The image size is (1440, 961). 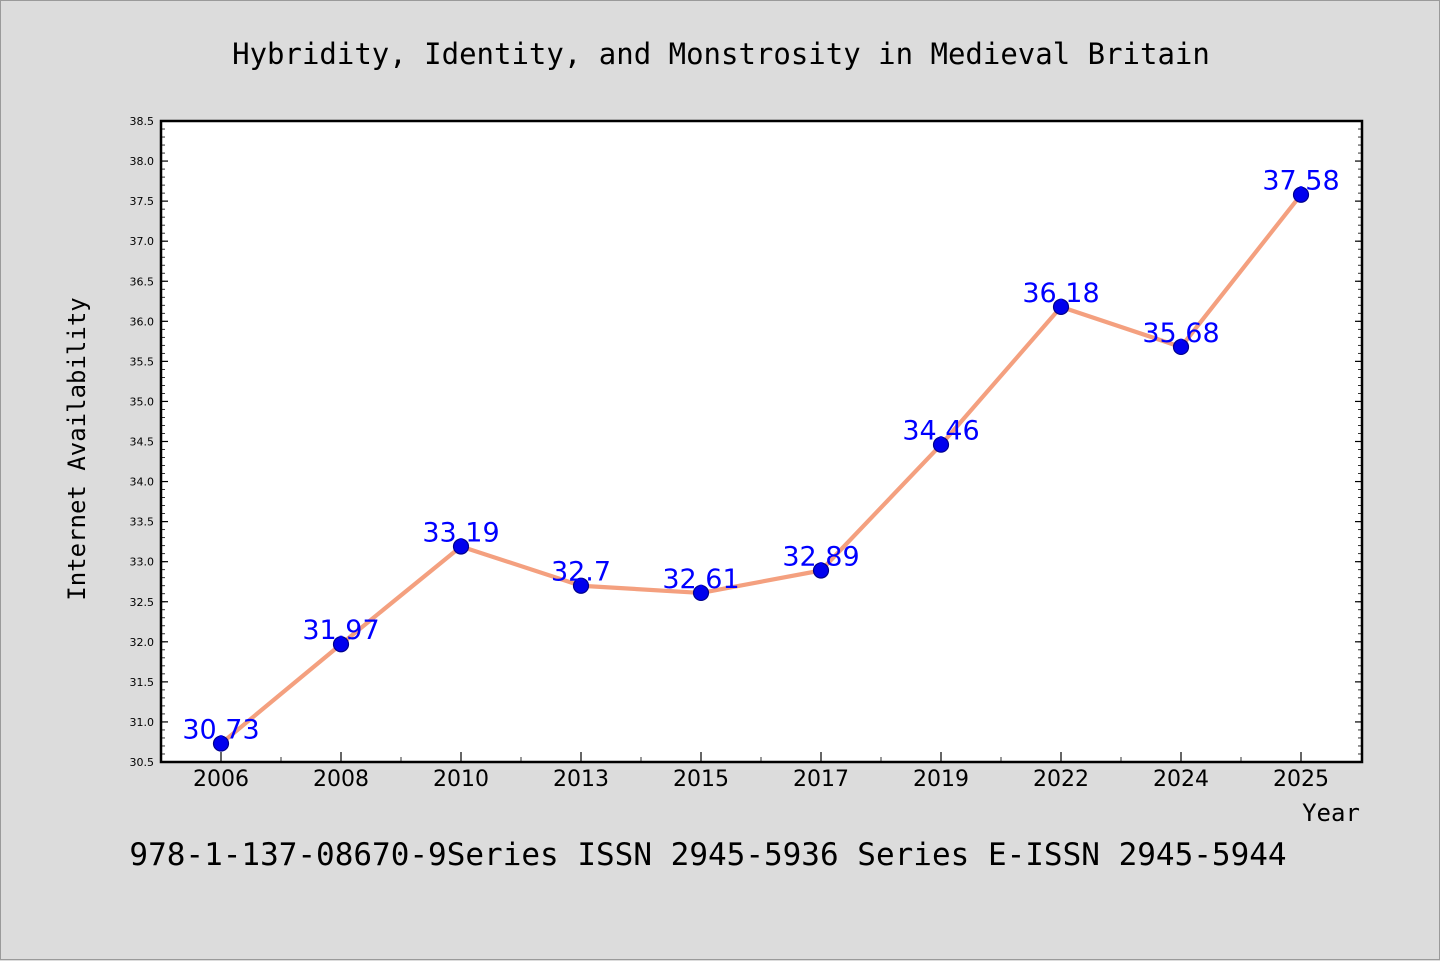 I want to click on y-tick-label: 33.0, so click(x=142, y=562).